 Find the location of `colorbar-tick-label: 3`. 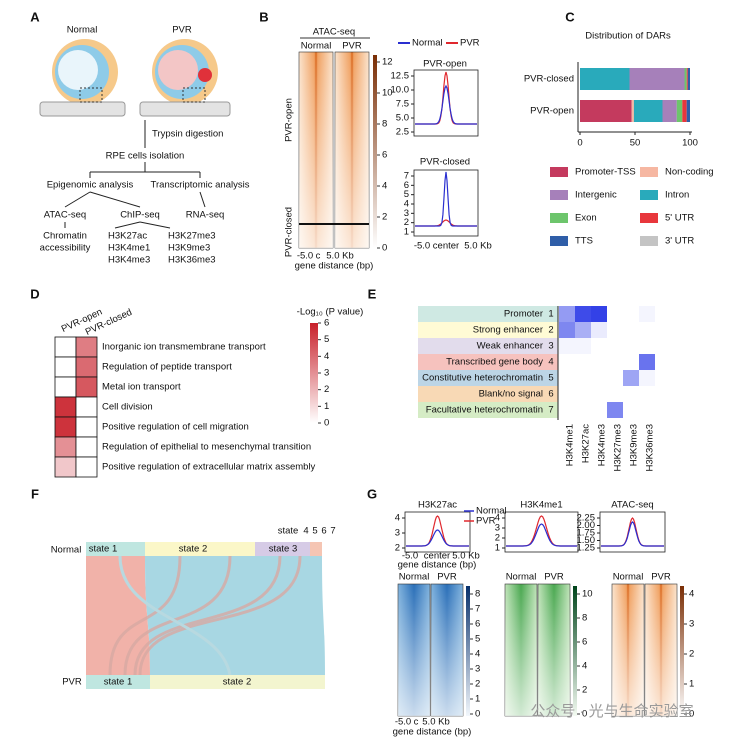

colorbar-tick-label: 3 is located at coordinates (691, 624).